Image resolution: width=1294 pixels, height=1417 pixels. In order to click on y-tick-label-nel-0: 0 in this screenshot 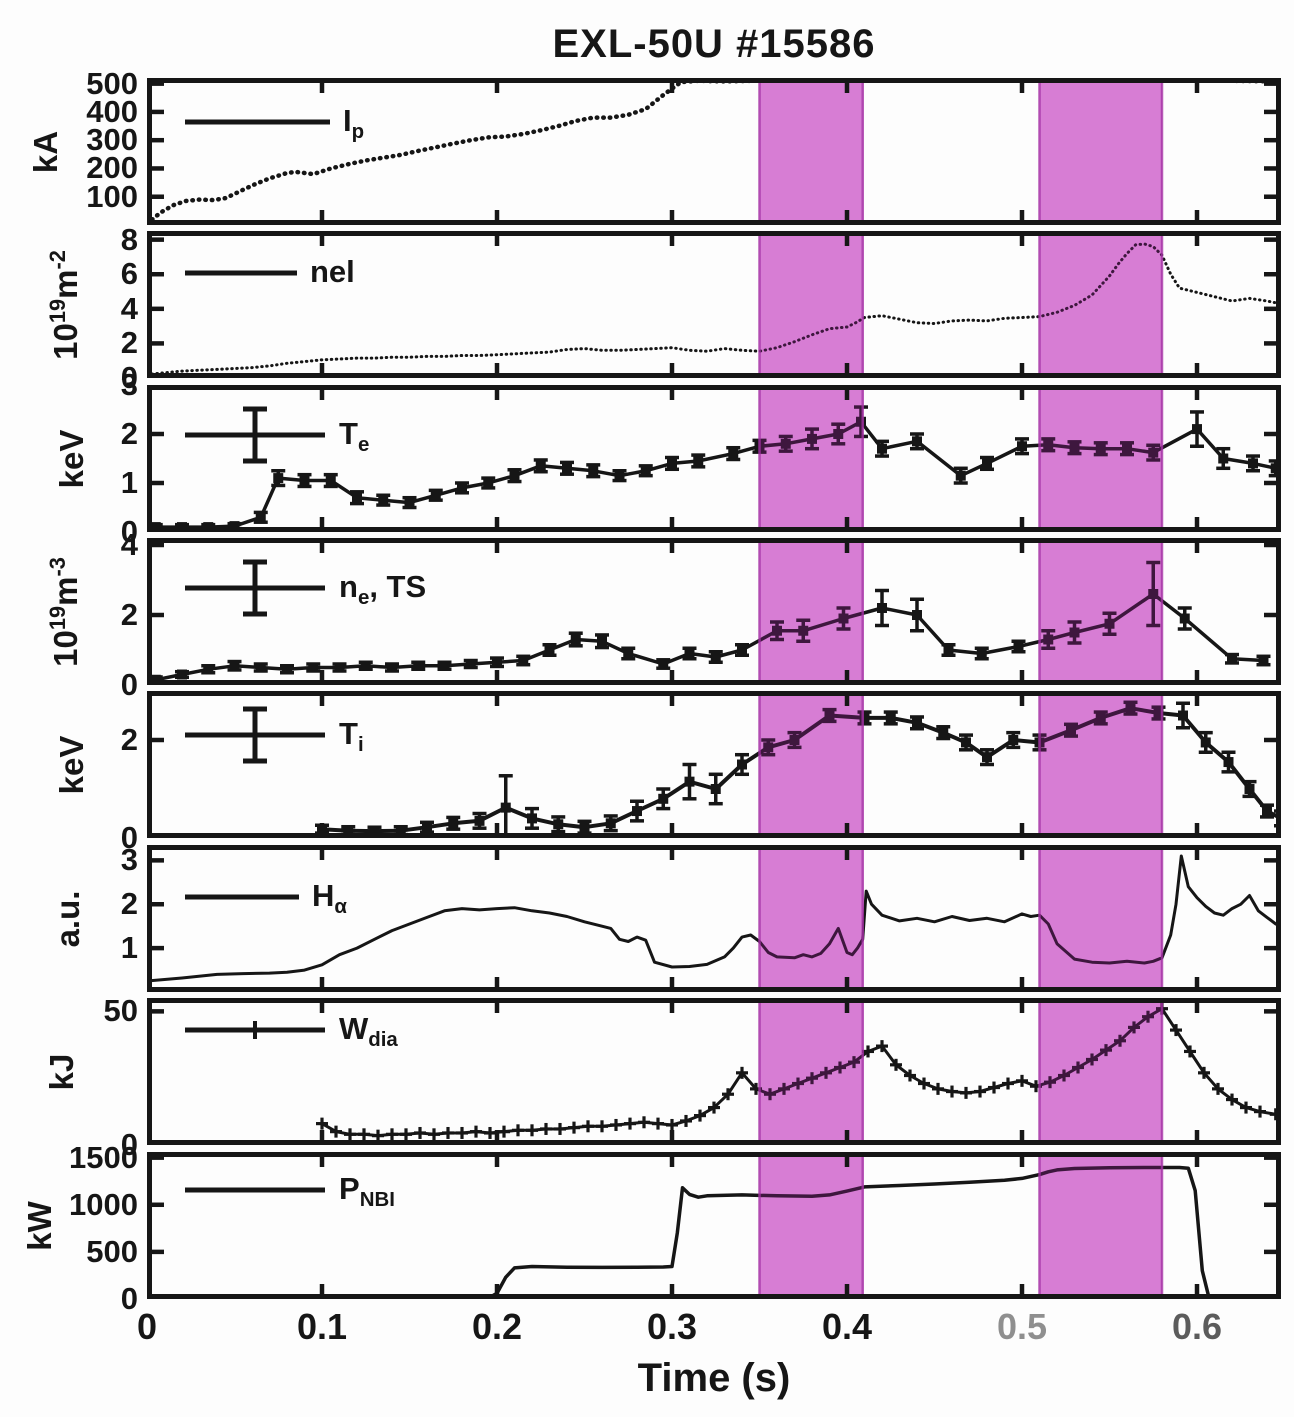, I will do `click(129, 377)`.